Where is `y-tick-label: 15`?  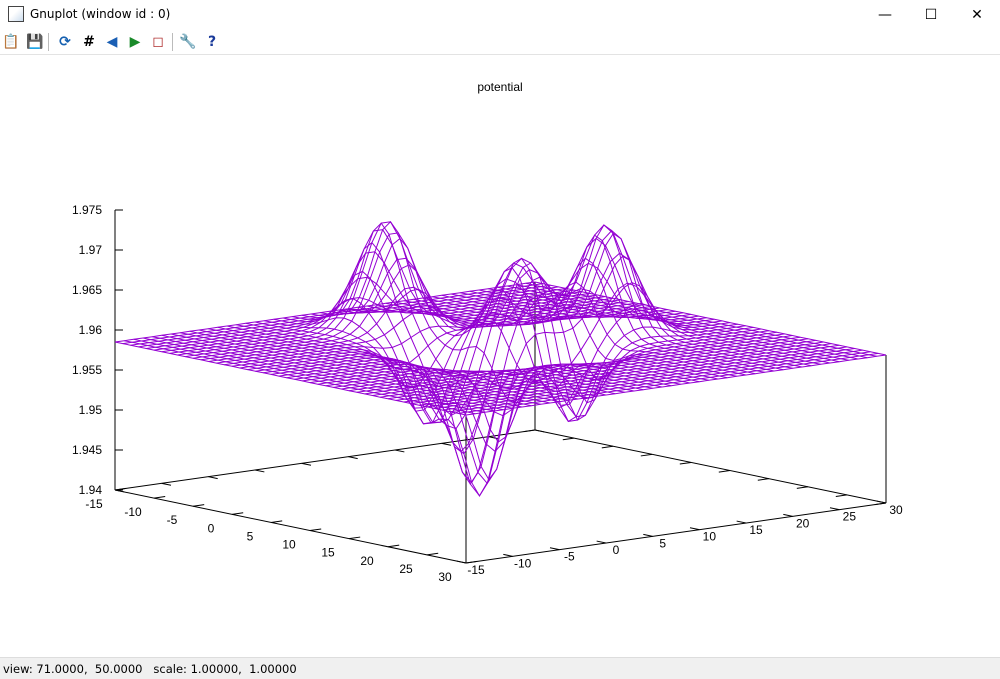
y-tick-label: 15 is located at coordinates (756, 530).